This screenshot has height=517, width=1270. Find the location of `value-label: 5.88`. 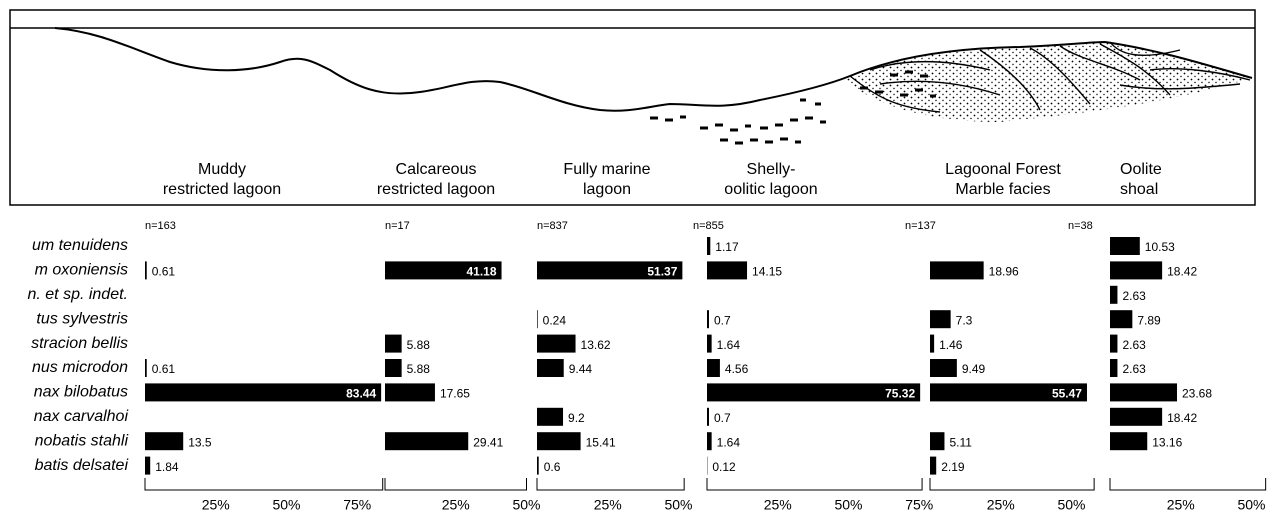

value-label: 5.88 is located at coordinates (419, 369).